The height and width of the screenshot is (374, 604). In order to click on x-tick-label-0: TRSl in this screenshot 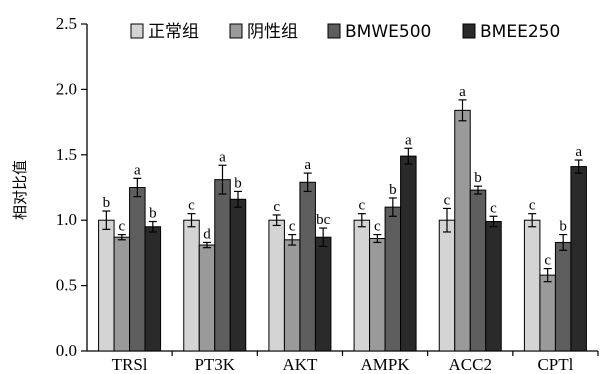, I will do `click(130, 364)`.